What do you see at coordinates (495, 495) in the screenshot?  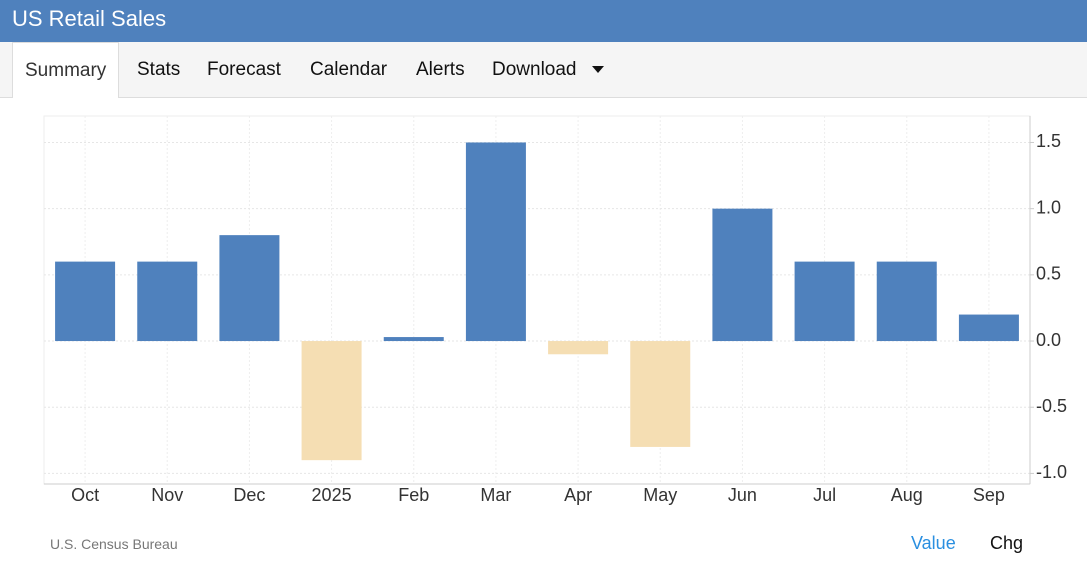 I see `x-tick-label: Mar` at bounding box center [495, 495].